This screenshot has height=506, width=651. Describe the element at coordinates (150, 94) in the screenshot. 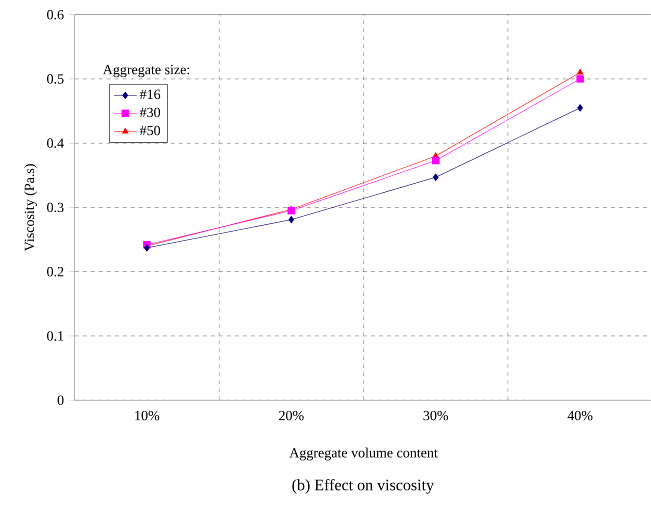

I see `legend-label: #16` at that location.